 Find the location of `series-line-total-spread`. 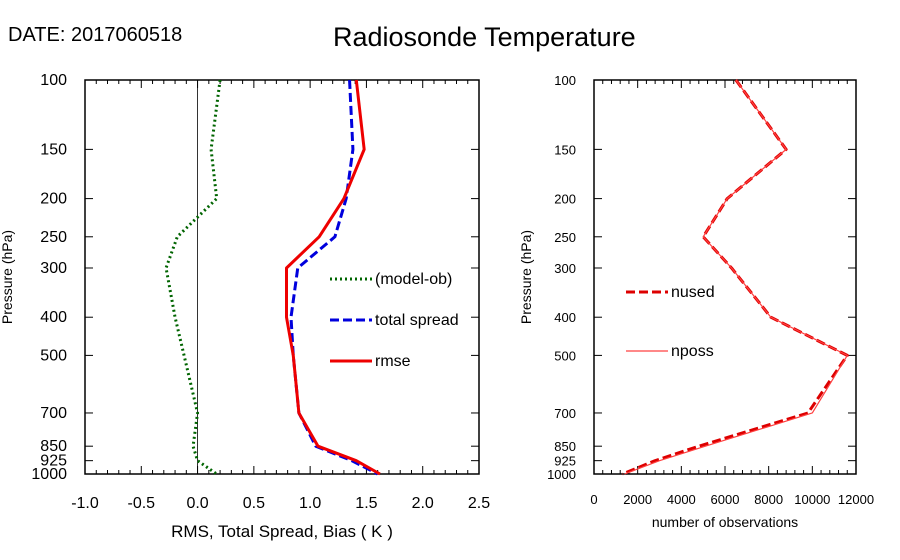

series-line-total-spread is located at coordinates (334, 277).